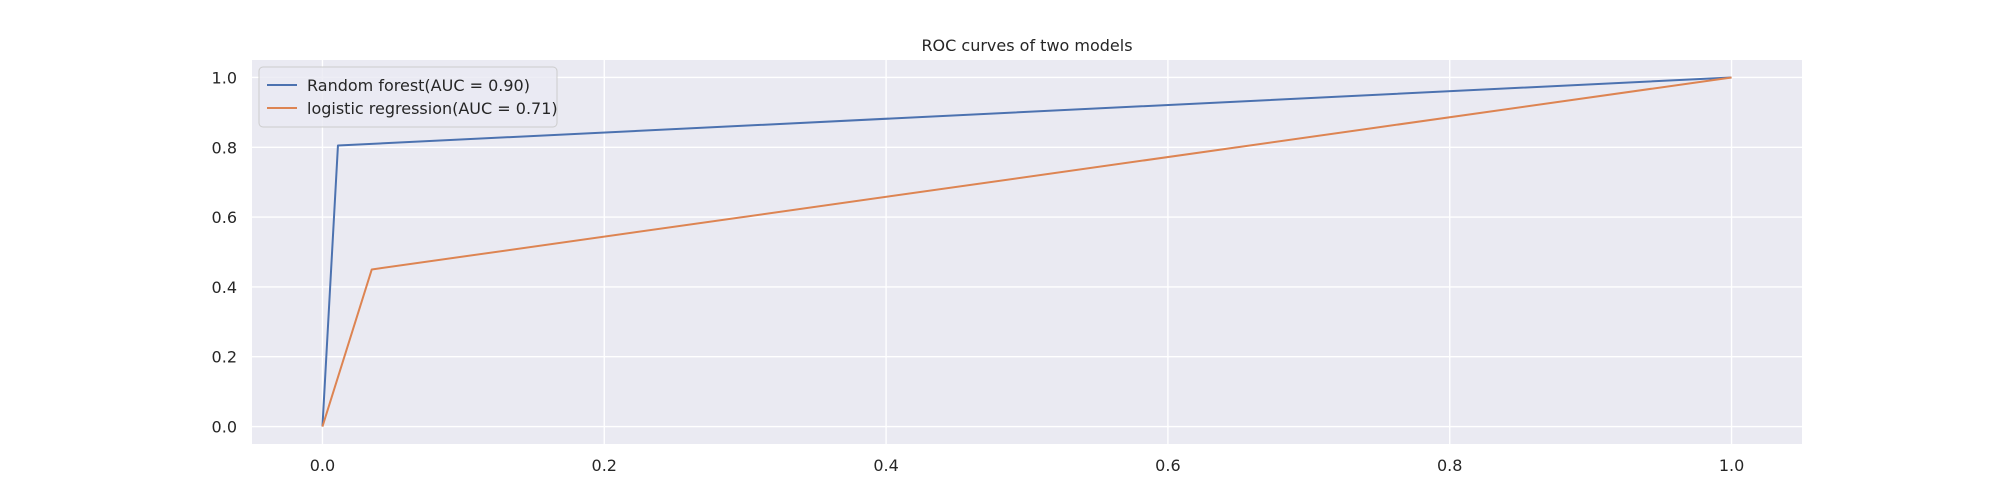 The width and height of the screenshot is (2000, 500). Describe the element at coordinates (885, 465) in the screenshot. I see `x-tick-label: 0.4` at that location.